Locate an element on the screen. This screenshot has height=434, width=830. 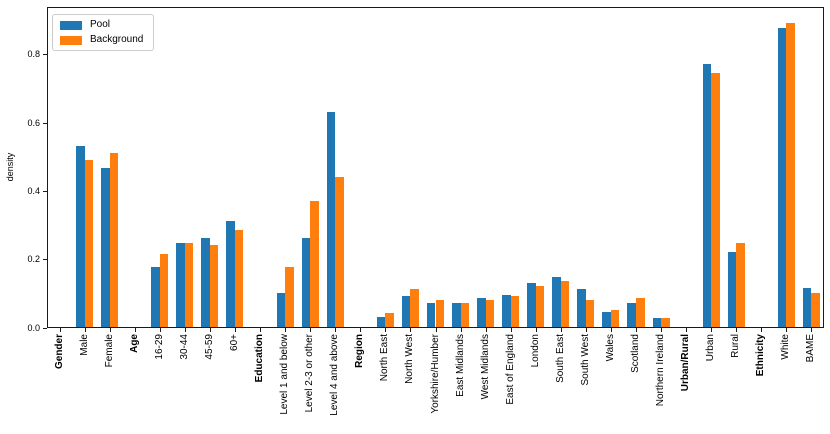
legend-swatch is located at coordinates (71, 25).